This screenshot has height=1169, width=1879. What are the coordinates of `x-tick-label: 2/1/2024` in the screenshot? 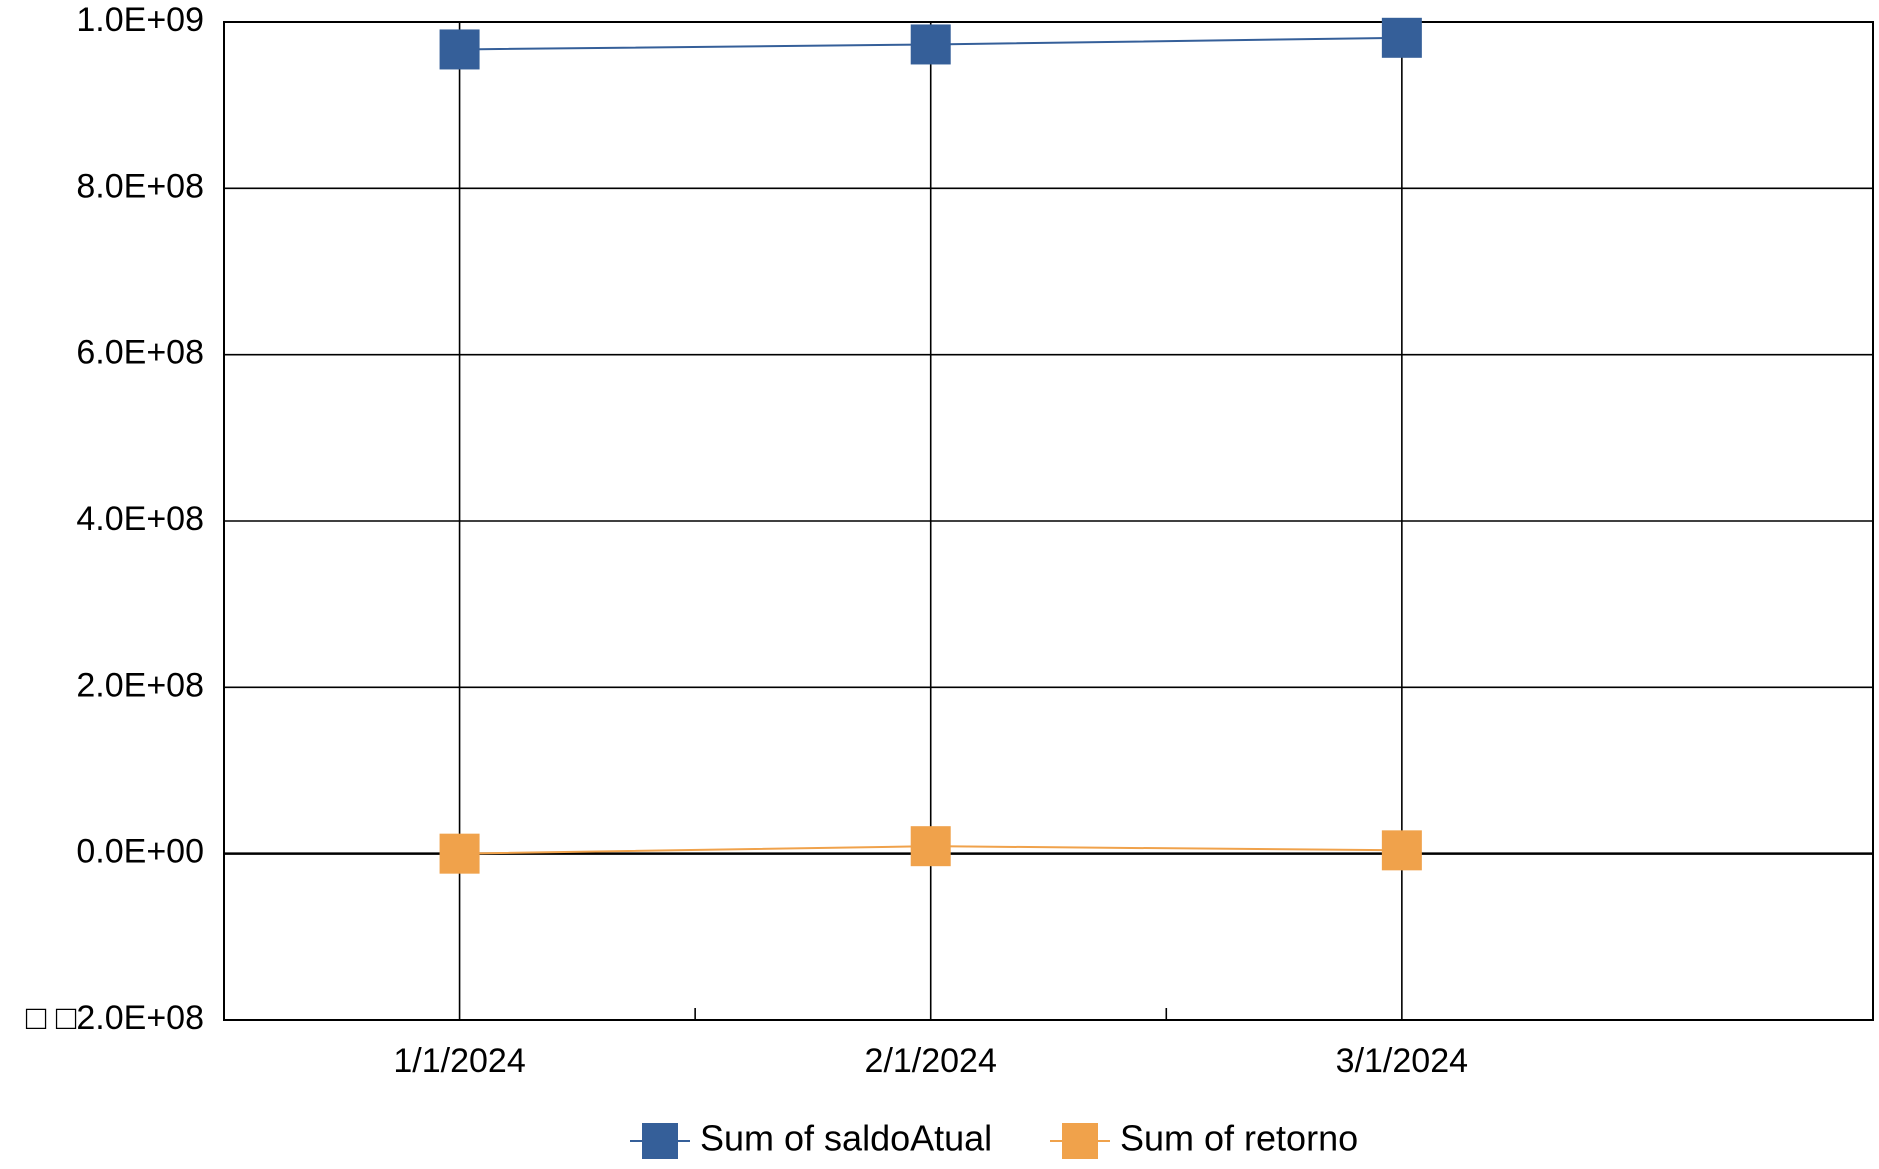 It's located at (931, 1061).